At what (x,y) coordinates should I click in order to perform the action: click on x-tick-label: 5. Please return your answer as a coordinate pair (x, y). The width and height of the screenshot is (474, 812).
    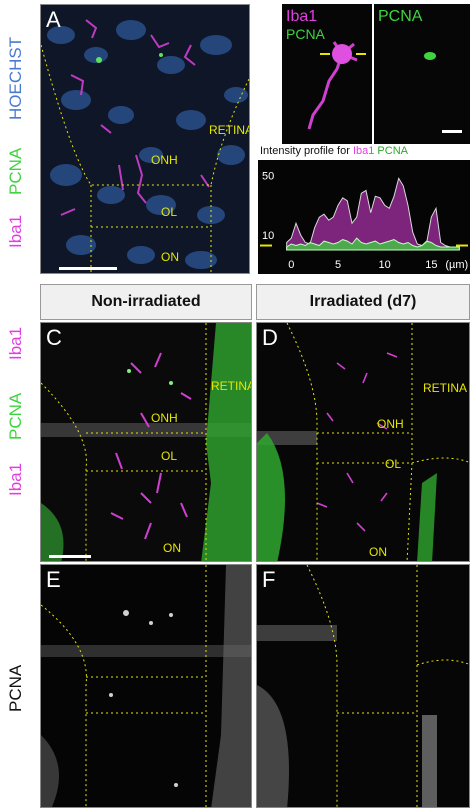
    Looking at the image, I should click on (338, 265).